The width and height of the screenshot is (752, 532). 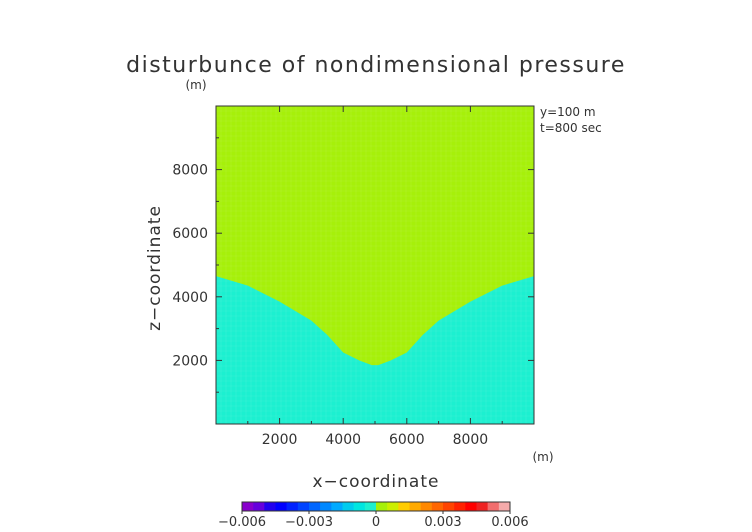 What do you see at coordinates (280, 440) in the screenshot?
I see `x-tick-label: 2000` at bounding box center [280, 440].